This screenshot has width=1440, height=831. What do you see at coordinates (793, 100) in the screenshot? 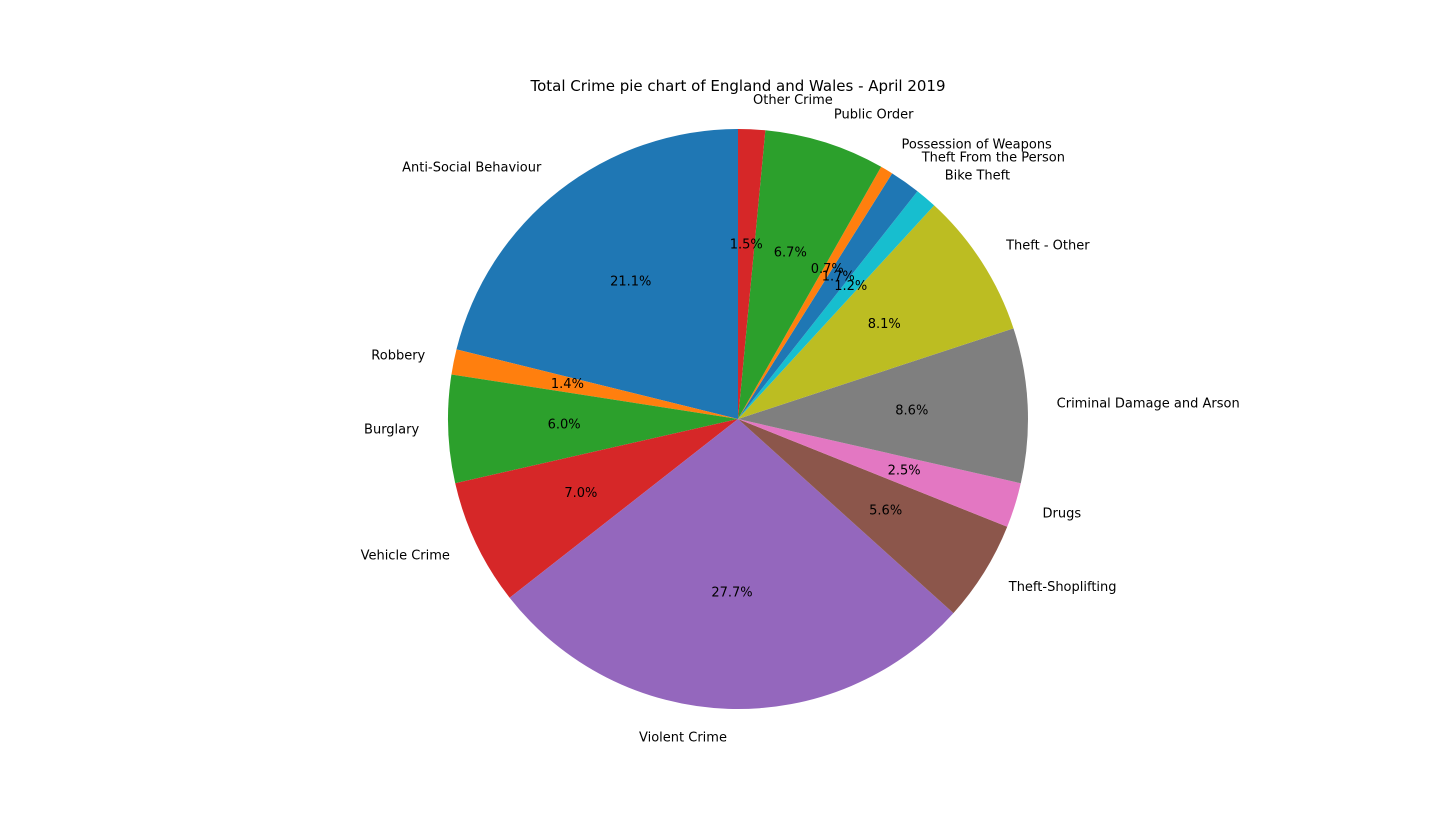
I see `slice-label-other-crime: Other Crime` at bounding box center [793, 100].